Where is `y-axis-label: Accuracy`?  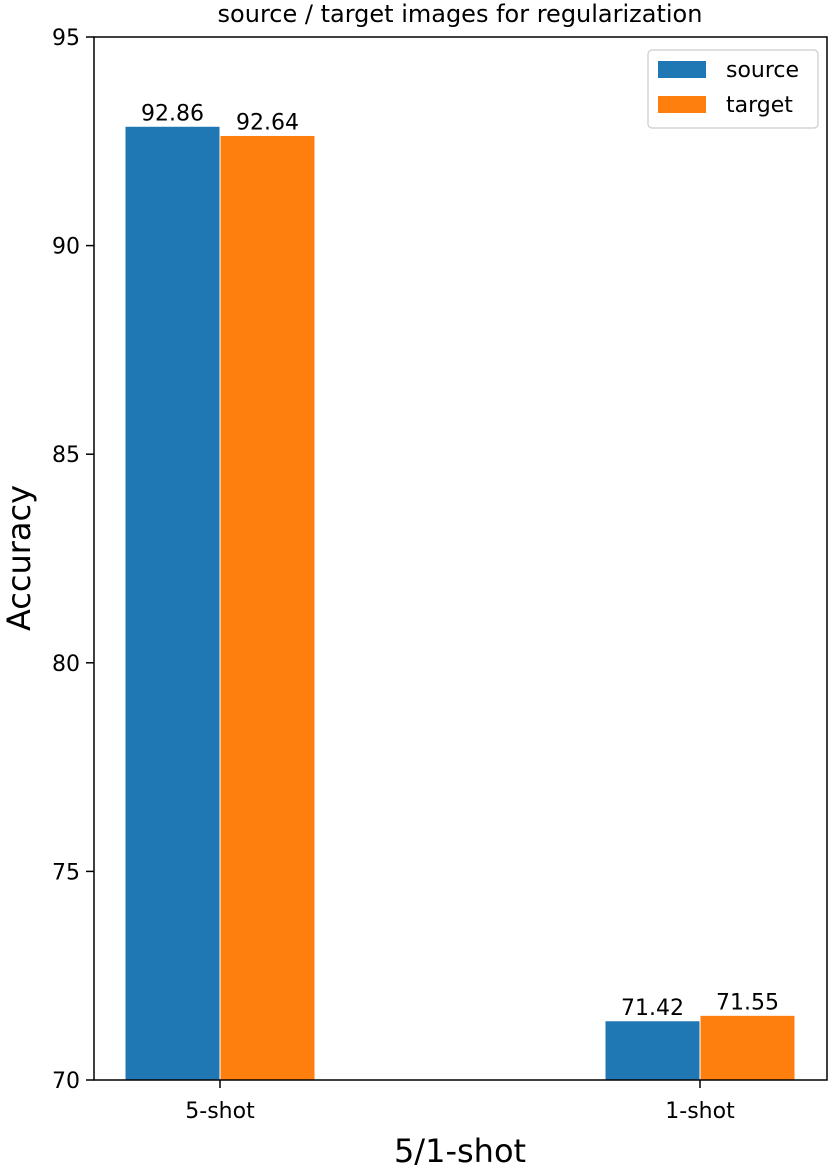 y-axis-label: Accuracy is located at coordinates (19, 558).